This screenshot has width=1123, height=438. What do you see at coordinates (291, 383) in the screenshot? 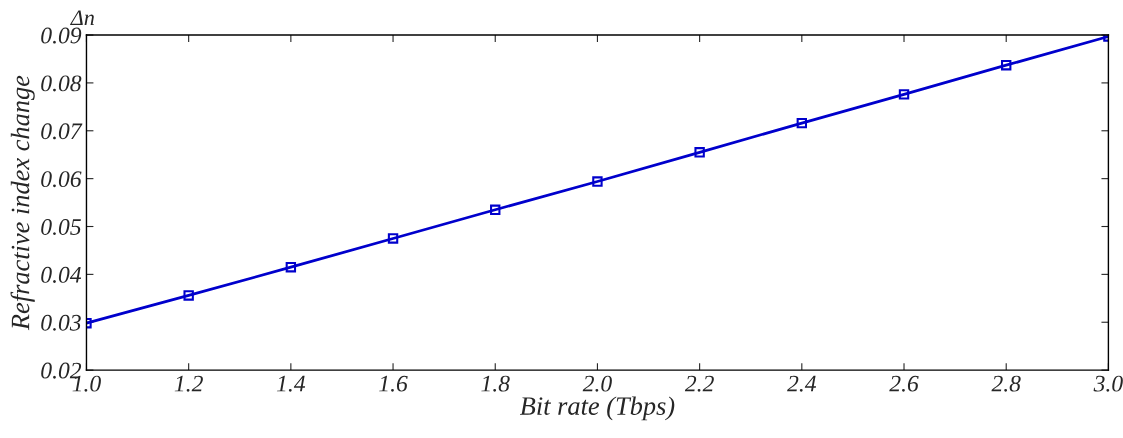
I see `x-tick-label: 1.4` at bounding box center [291, 383].